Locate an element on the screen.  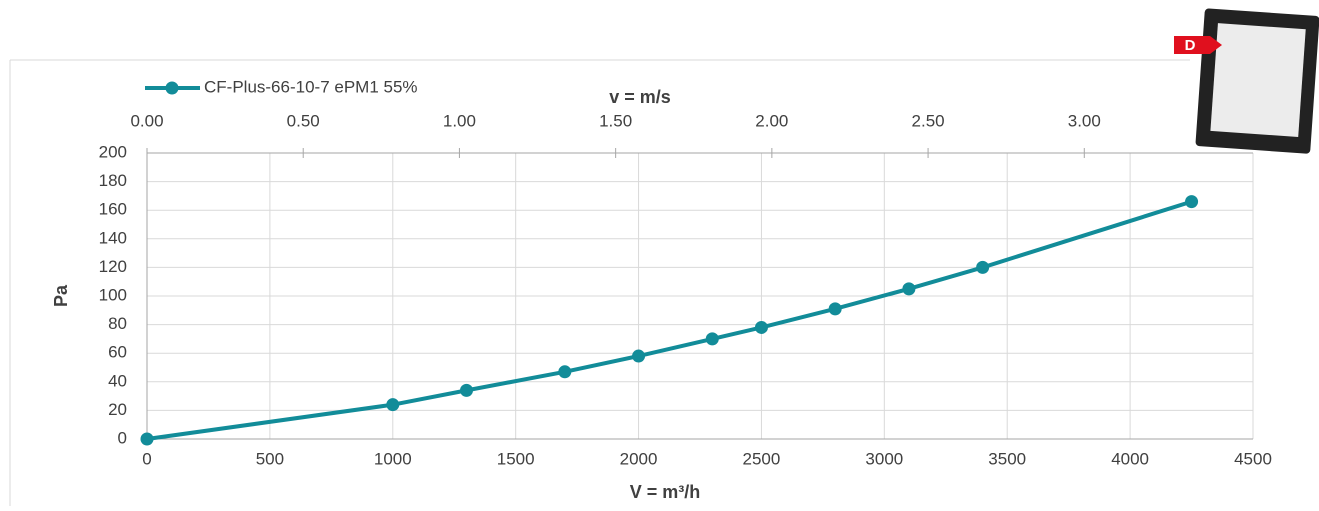
legend-label: CF-Plus-66-10-7 ePM1 55% is located at coordinates (311, 86).